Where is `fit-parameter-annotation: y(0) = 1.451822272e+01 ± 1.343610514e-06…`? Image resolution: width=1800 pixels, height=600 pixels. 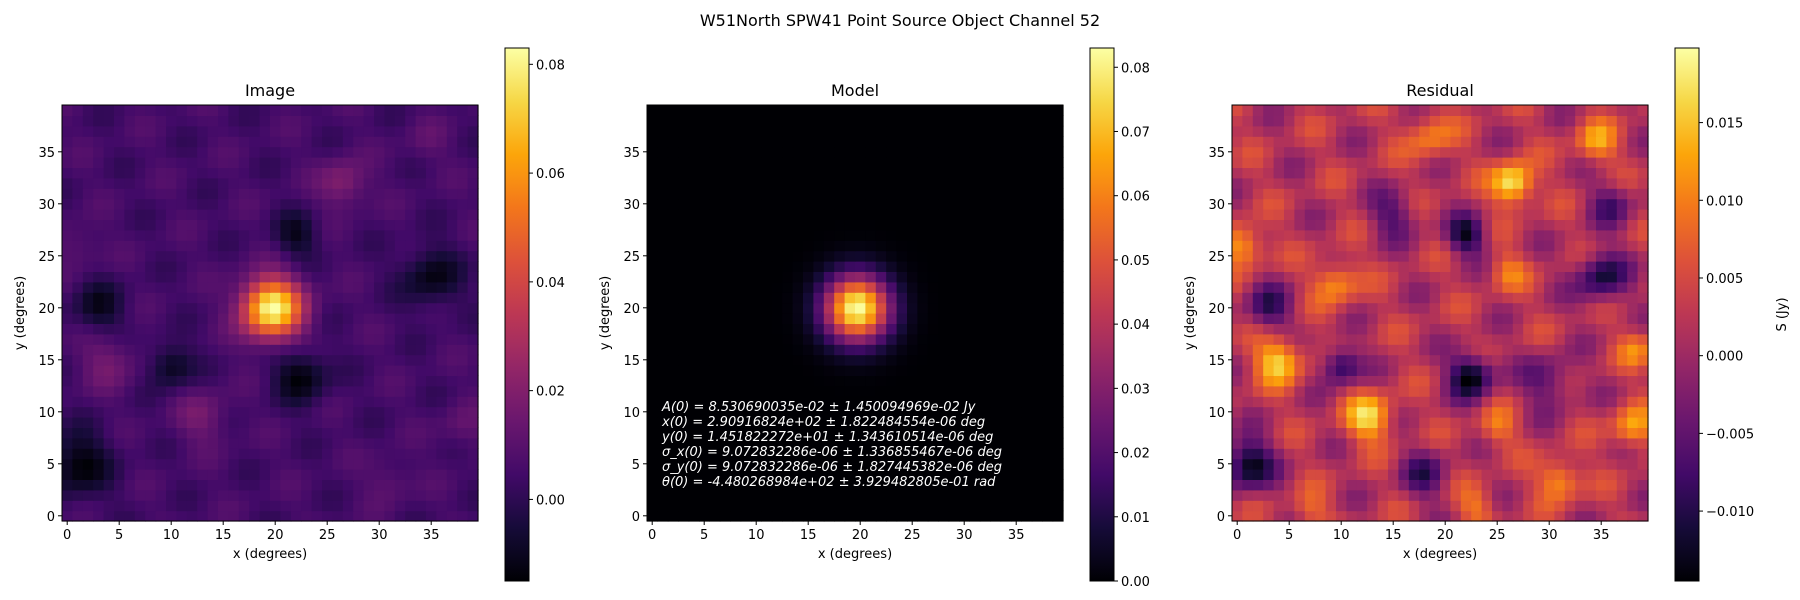
fit-parameter-annotation: y(0) = 1.451822272e+01 ± 1.343610514e-06… is located at coordinates (827, 437).